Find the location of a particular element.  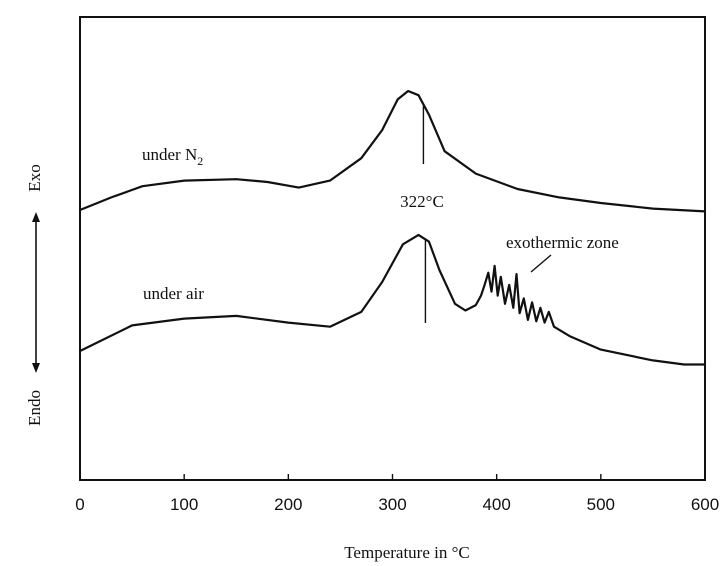

arrow-up-icon is located at coordinates (36, 217).